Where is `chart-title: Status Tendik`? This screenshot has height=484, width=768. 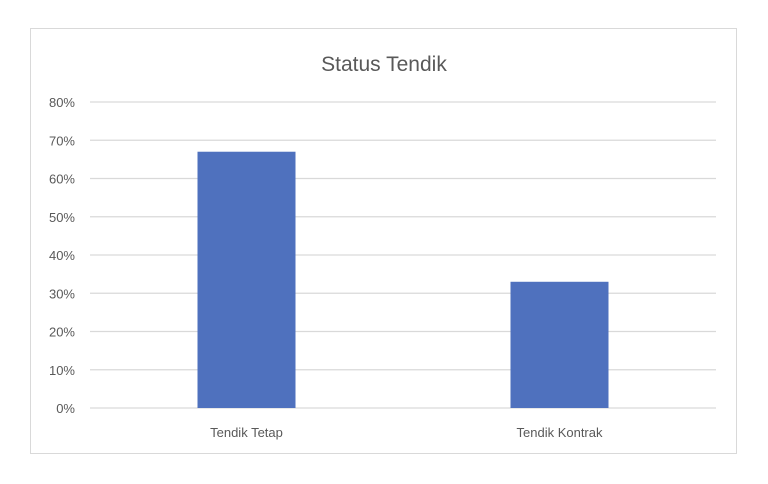 chart-title: Status Tendik is located at coordinates (384, 64).